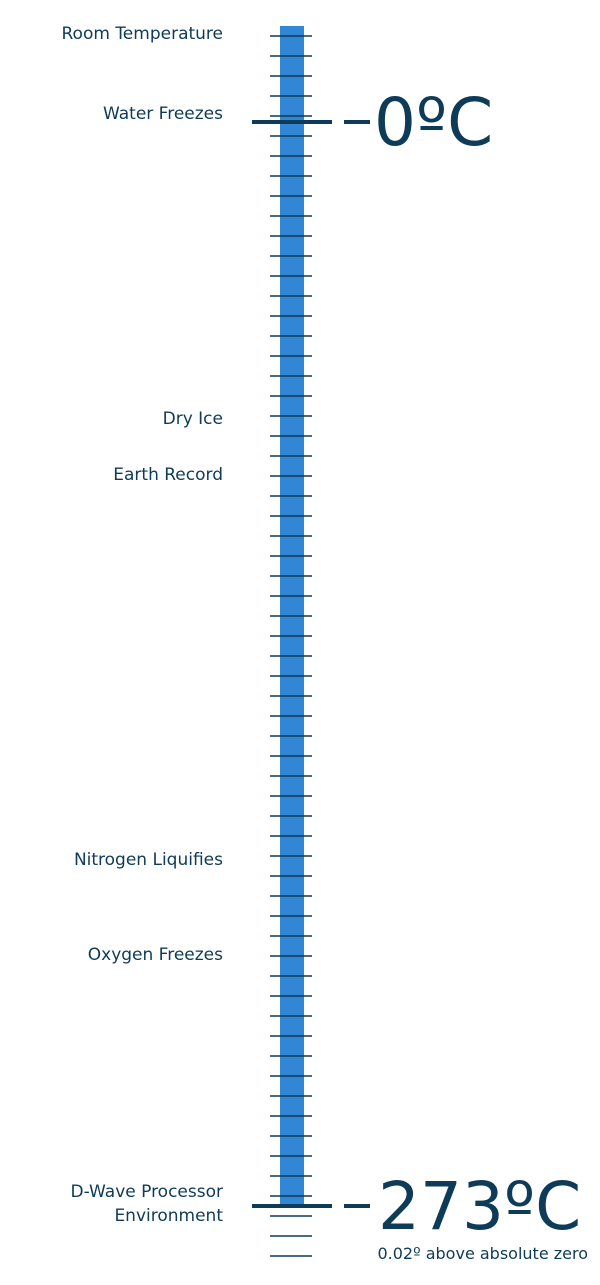 This screenshot has height=1285, width=600. What do you see at coordinates (480, 1206) in the screenshot?
I see `absolute-celsius-marker: 273ºC` at bounding box center [480, 1206].